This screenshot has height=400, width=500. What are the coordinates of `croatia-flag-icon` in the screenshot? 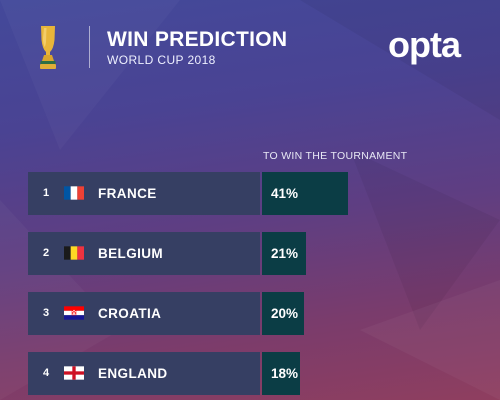 It's located at (74, 313).